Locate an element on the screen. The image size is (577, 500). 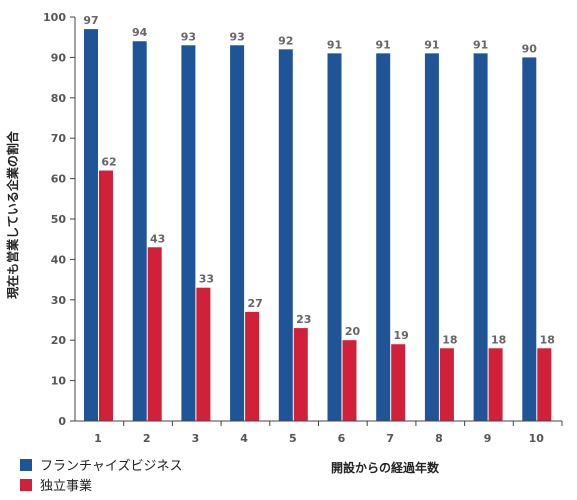
data-label: 20 is located at coordinates (353, 331).